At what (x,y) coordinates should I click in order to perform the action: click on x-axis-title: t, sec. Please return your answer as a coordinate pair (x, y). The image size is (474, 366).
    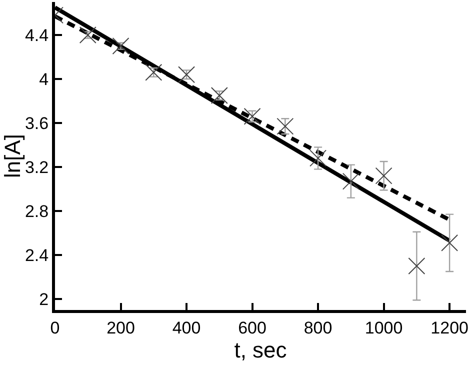
    Looking at the image, I should click on (260, 349).